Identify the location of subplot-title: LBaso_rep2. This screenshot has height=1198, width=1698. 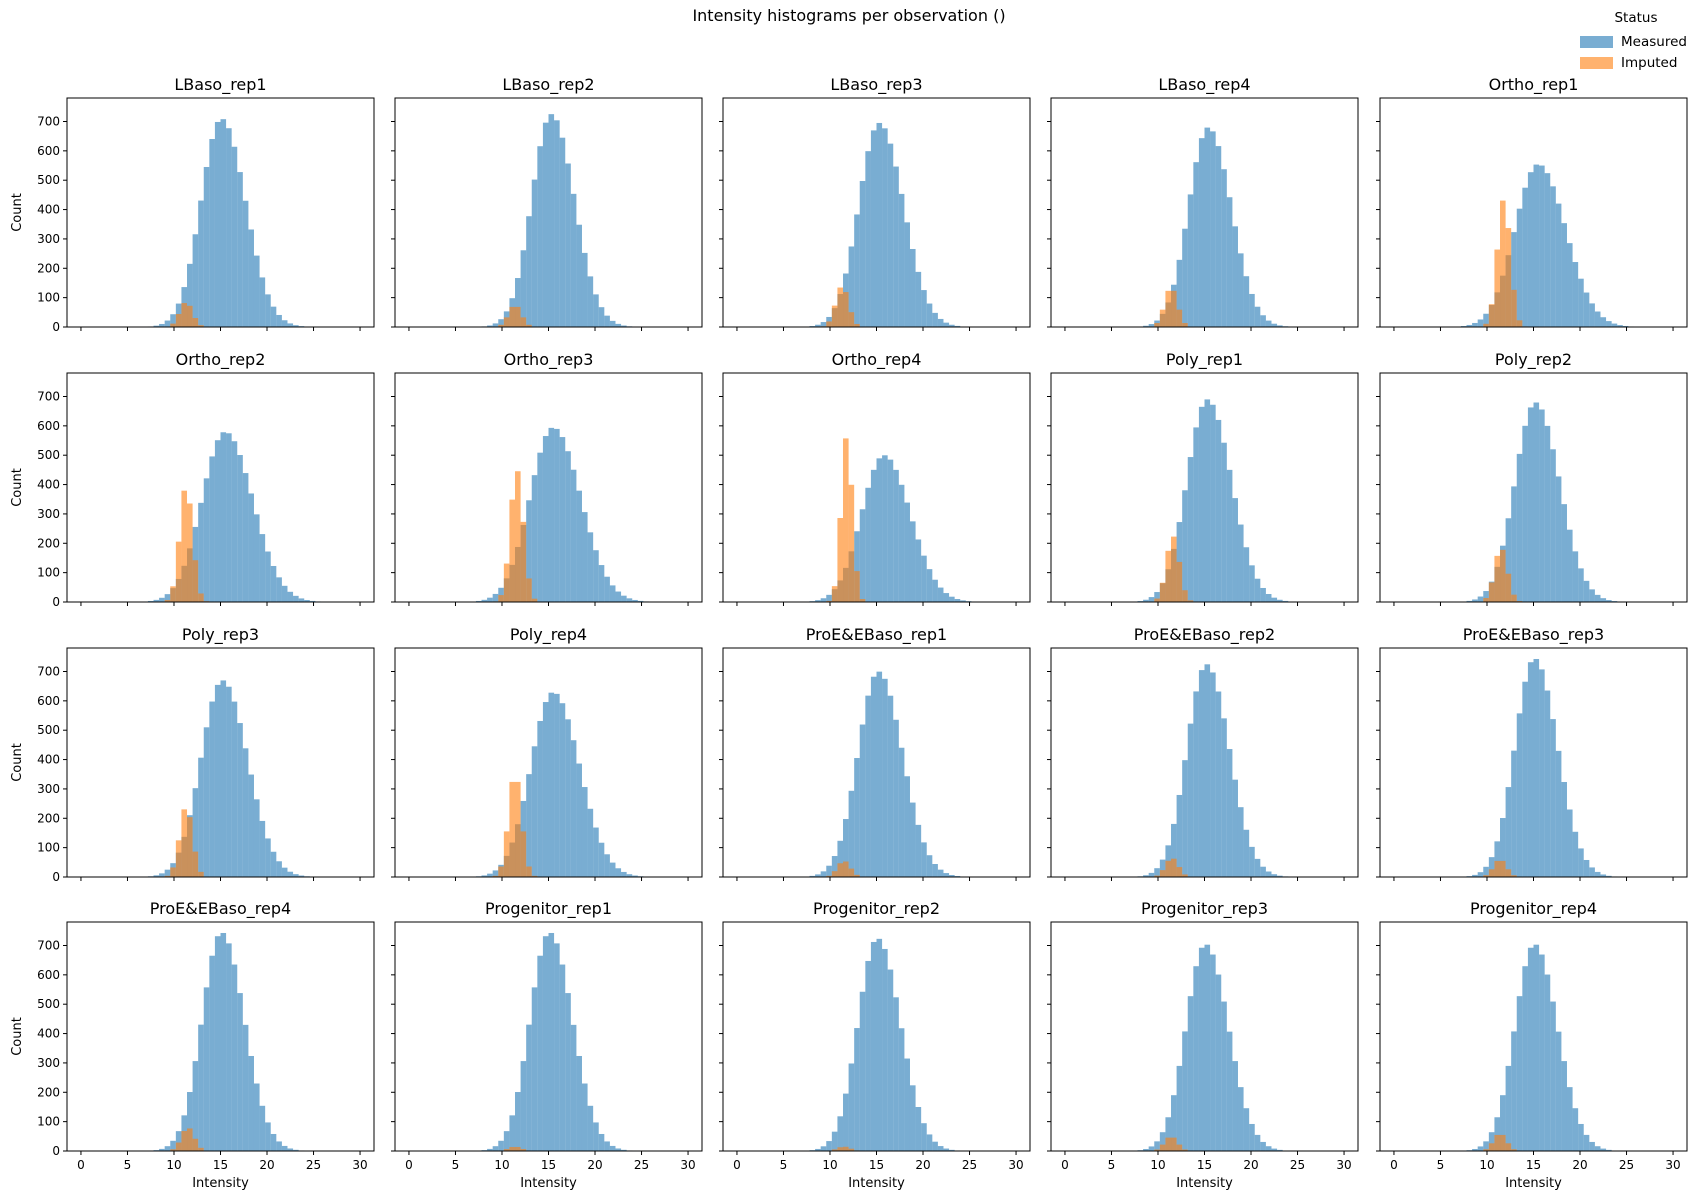
(548, 85).